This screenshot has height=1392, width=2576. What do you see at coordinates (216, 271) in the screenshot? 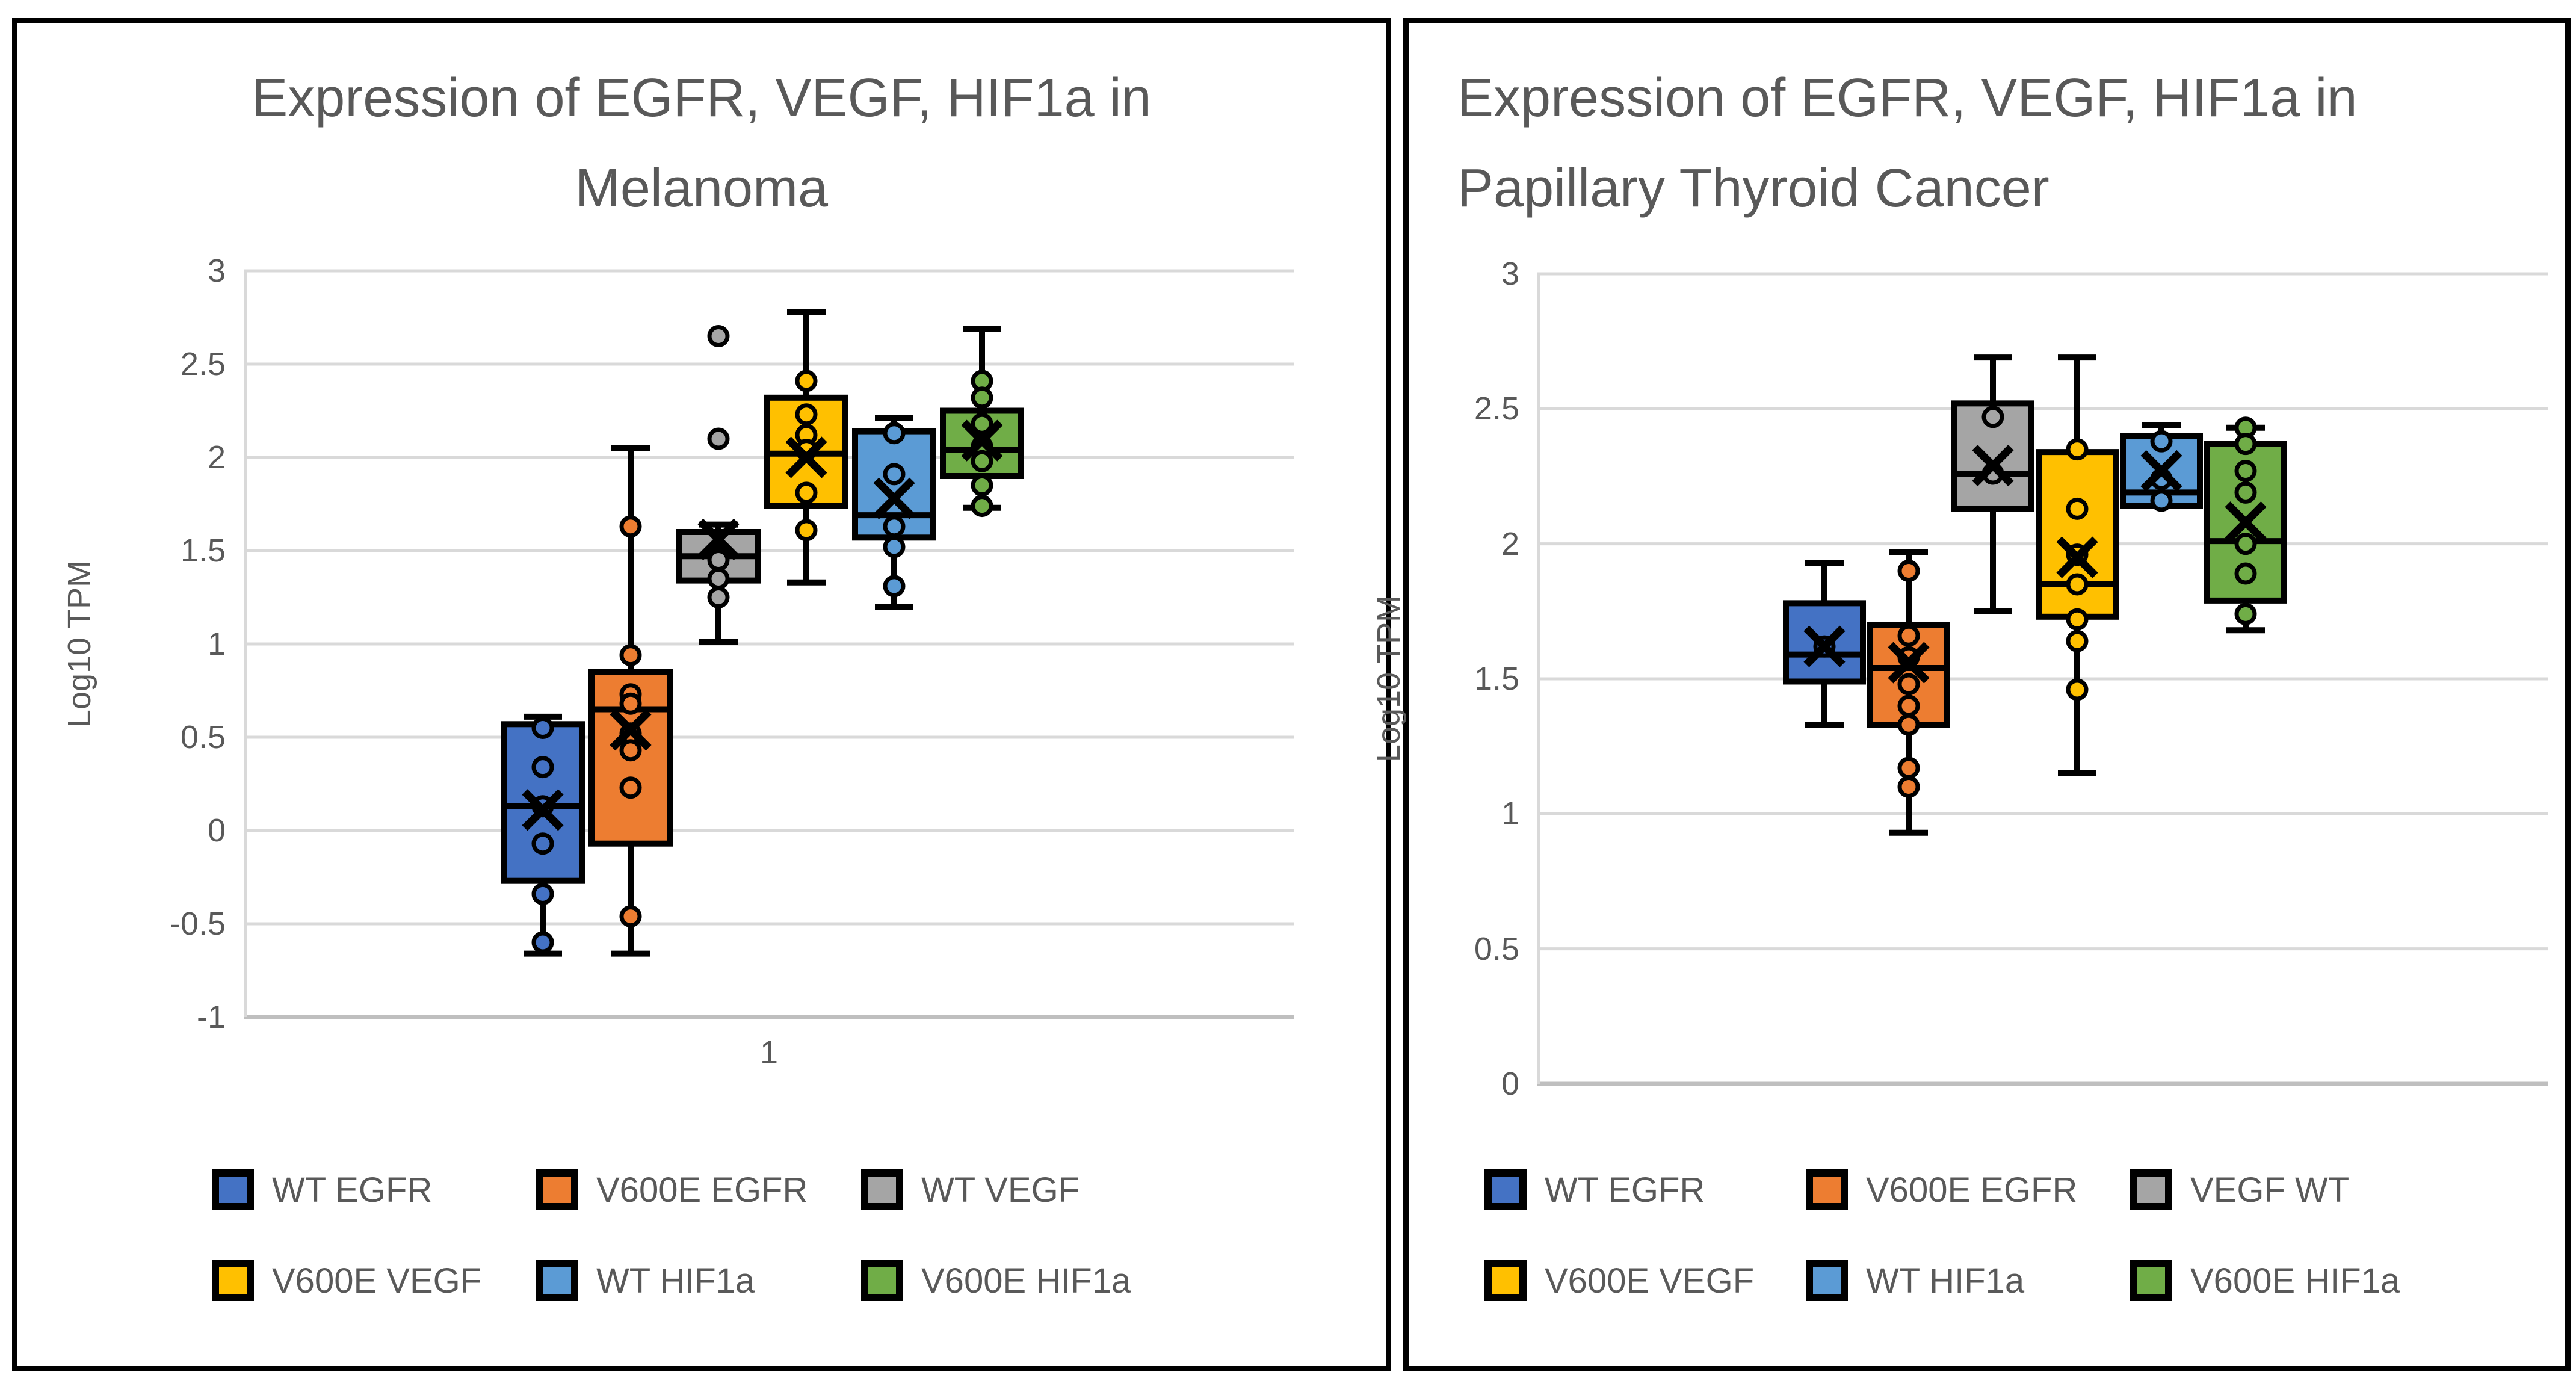
I see `y-tick-label: 3` at bounding box center [216, 271].